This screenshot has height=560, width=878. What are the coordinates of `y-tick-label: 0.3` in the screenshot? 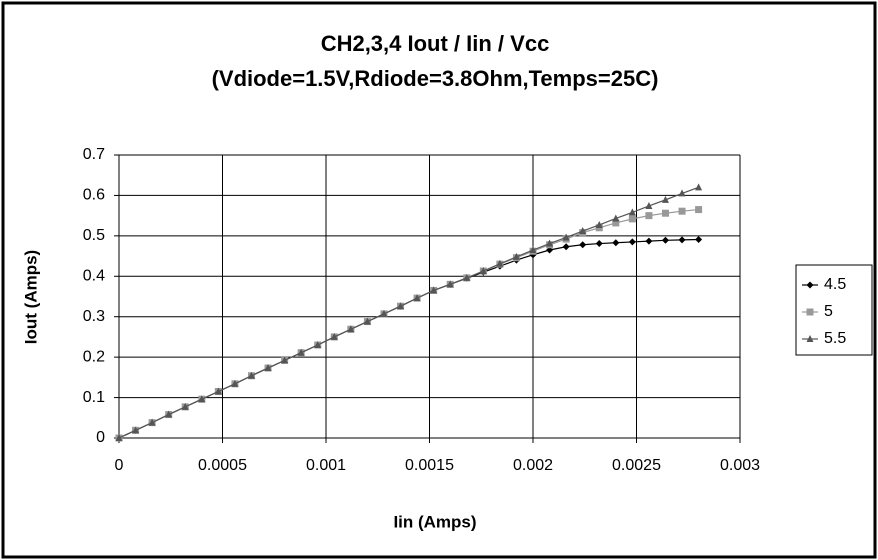 It's located at (94, 316).